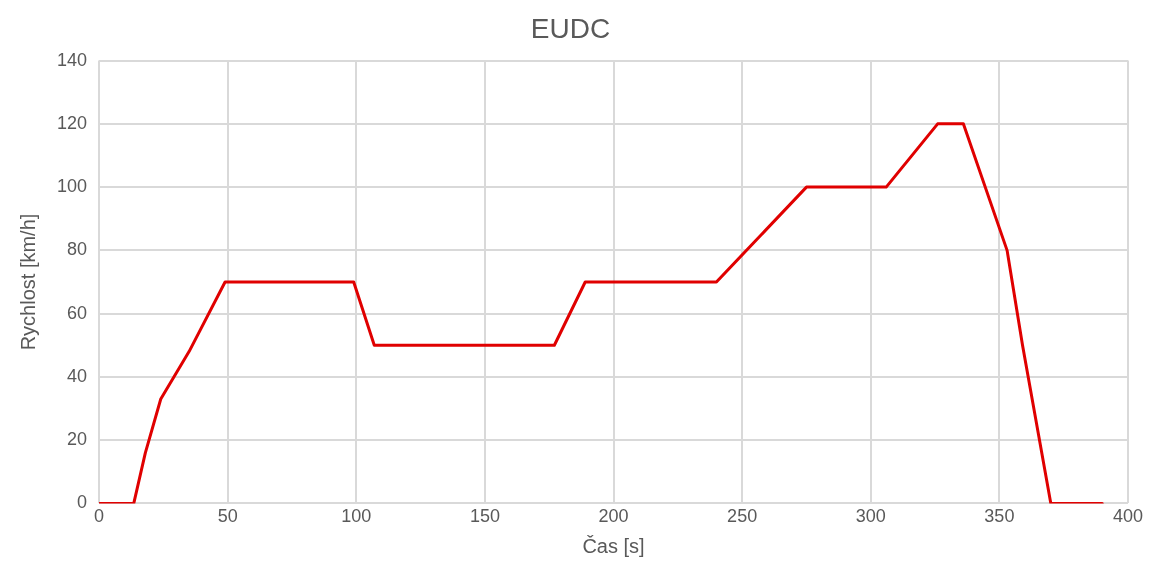 The image size is (1168, 575). What do you see at coordinates (742, 516) in the screenshot?
I see `x-tick-label: 250` at bounding box center [742, 516].